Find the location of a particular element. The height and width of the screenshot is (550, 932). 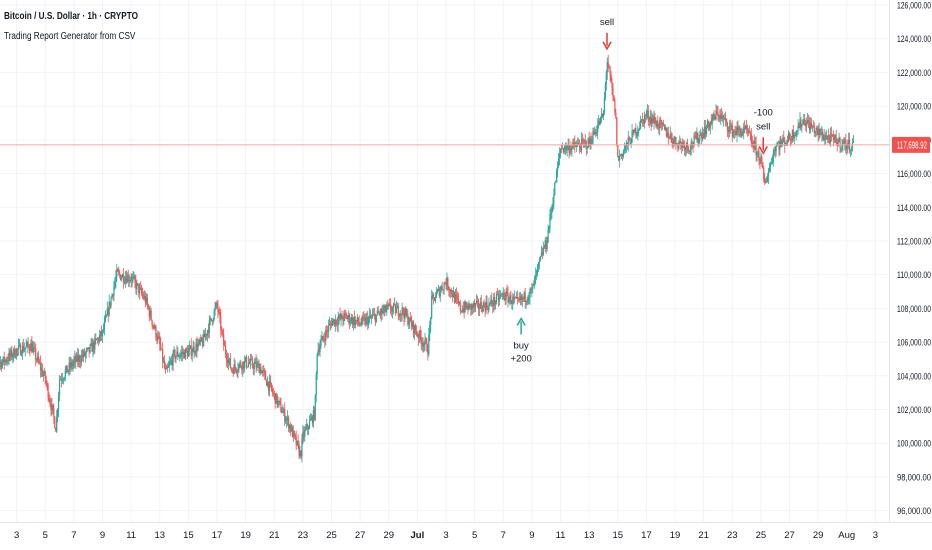

indicator-title: Trading Report Generator from CSV is located at coordinates (70, 36).